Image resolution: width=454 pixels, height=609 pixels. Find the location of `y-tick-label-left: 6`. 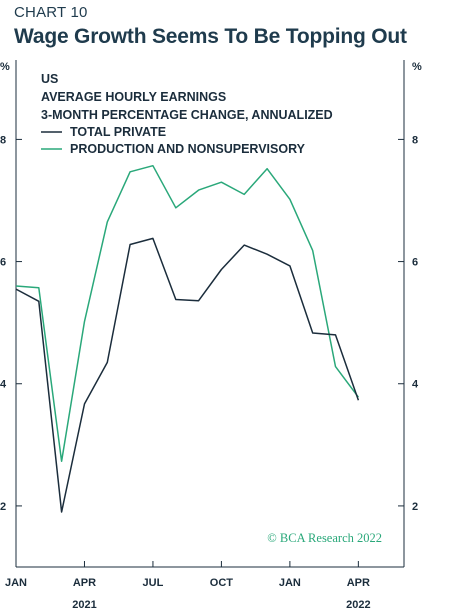

y-tick-label-left: 6 is located at coordinates (3, 263).